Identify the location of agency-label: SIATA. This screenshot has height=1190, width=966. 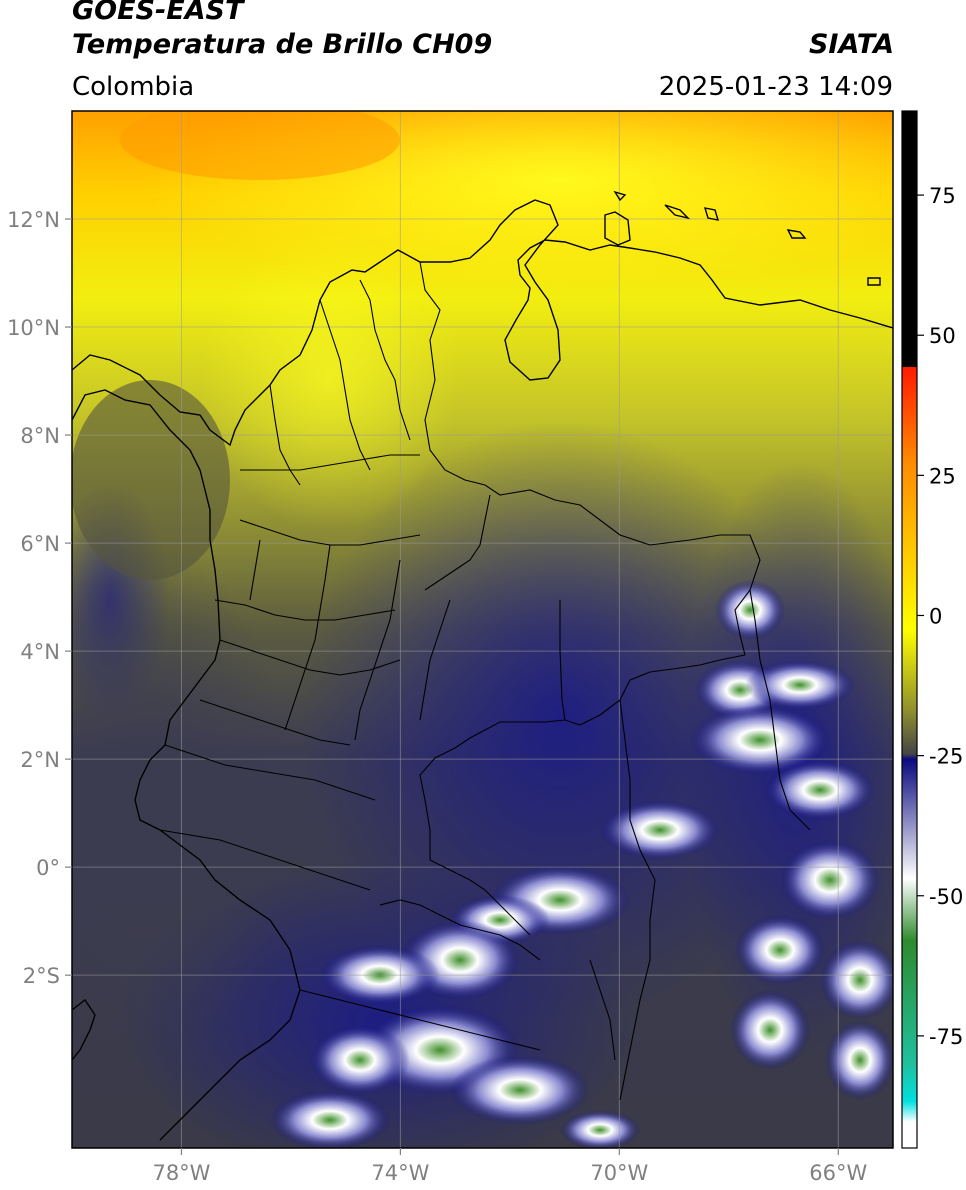
(851, 44).